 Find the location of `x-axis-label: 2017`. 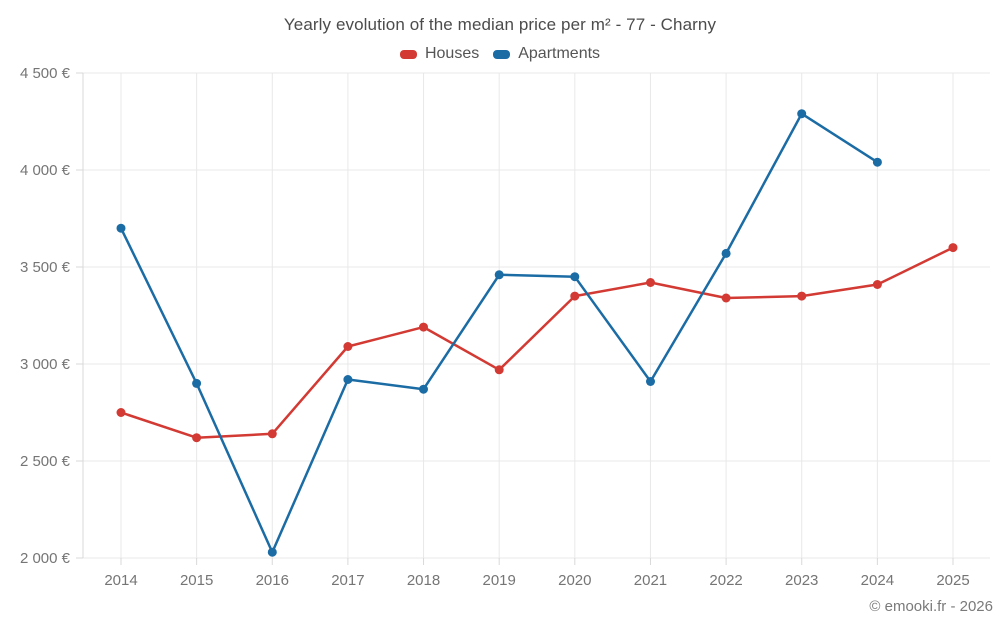

x-axis-label: 2017 is located at coordinates (347, 580).